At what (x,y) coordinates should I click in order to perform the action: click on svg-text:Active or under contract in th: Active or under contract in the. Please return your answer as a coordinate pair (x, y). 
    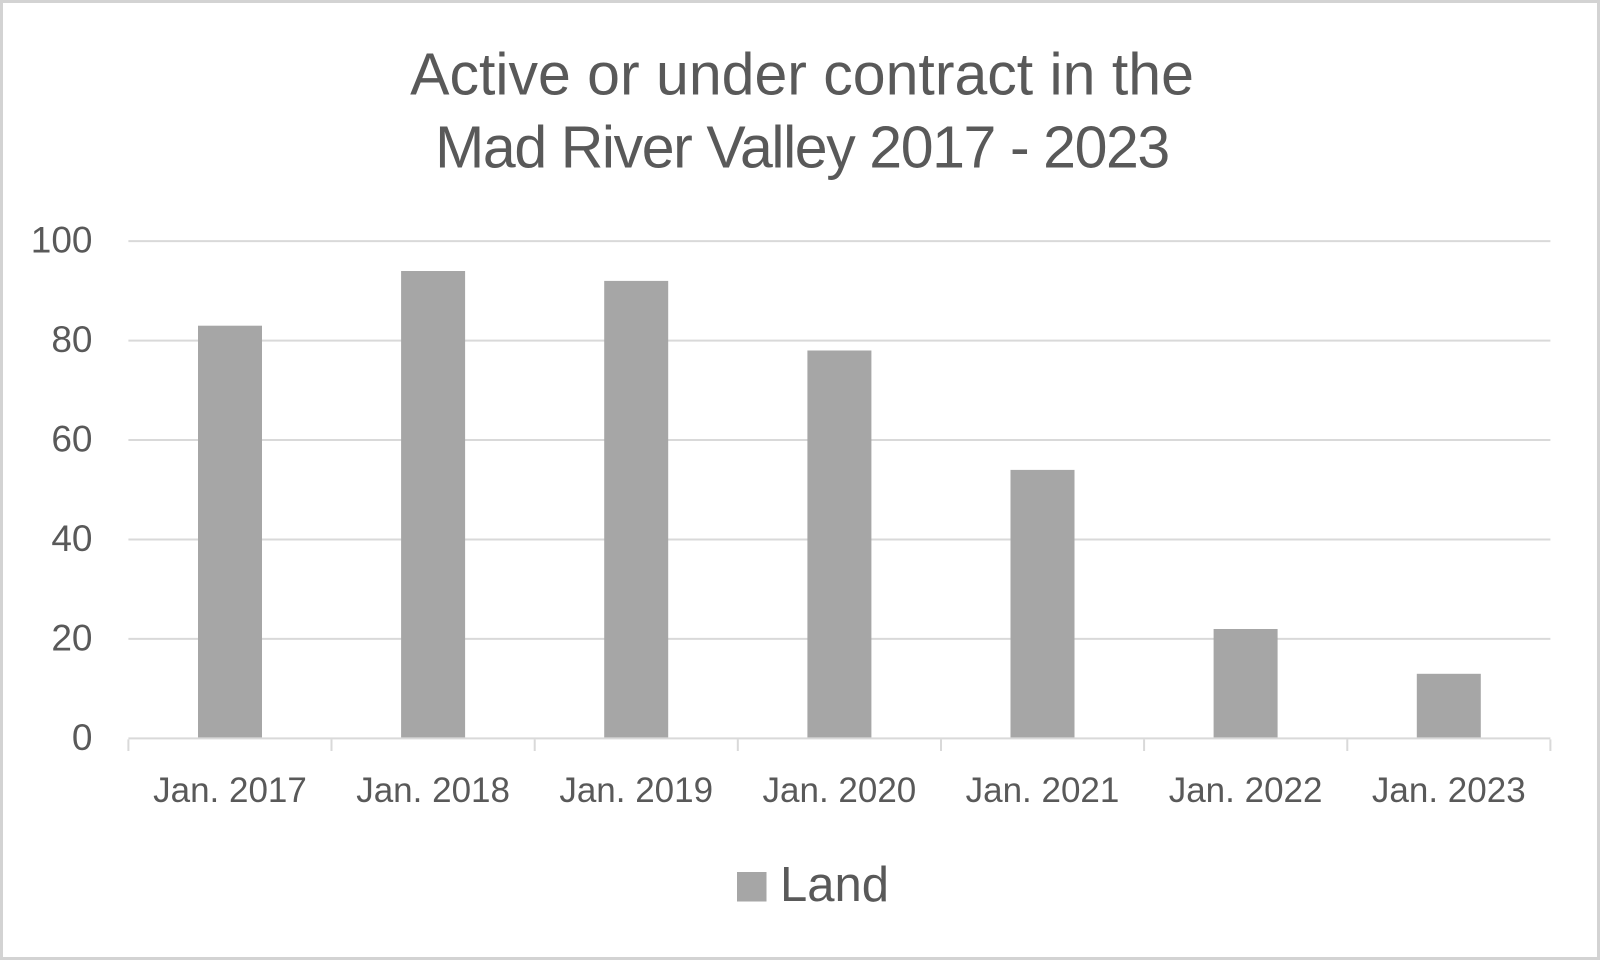
    Looking at the image, I should click on (802, 75).